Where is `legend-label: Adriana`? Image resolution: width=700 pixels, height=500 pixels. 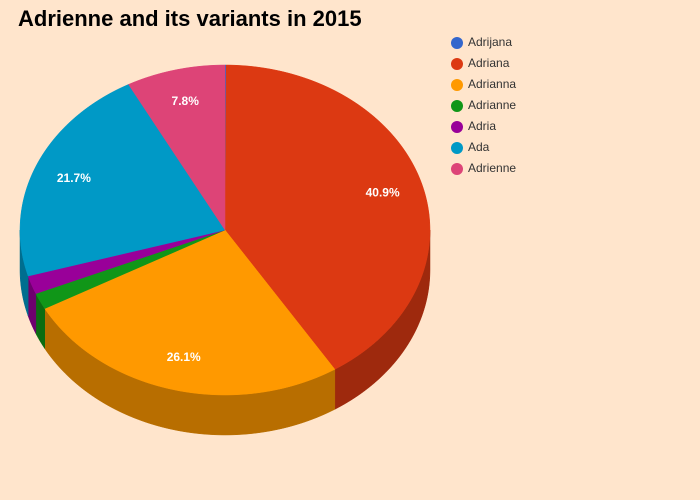
legend-label: Adriana is located at coordinates (489, 63).